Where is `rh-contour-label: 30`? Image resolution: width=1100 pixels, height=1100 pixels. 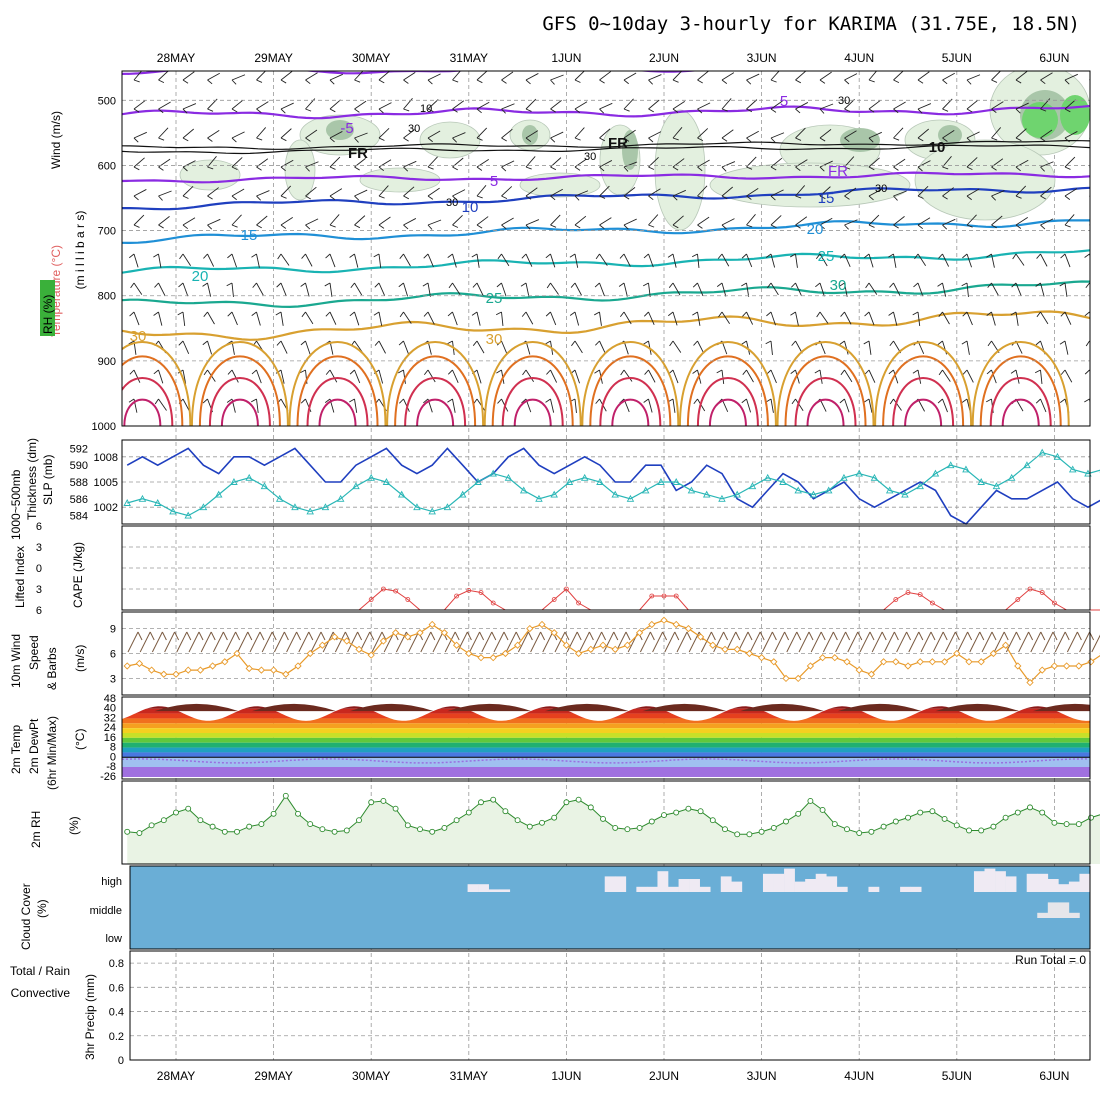 rh-contour-label: 30 is located at coordinates (452, 203).